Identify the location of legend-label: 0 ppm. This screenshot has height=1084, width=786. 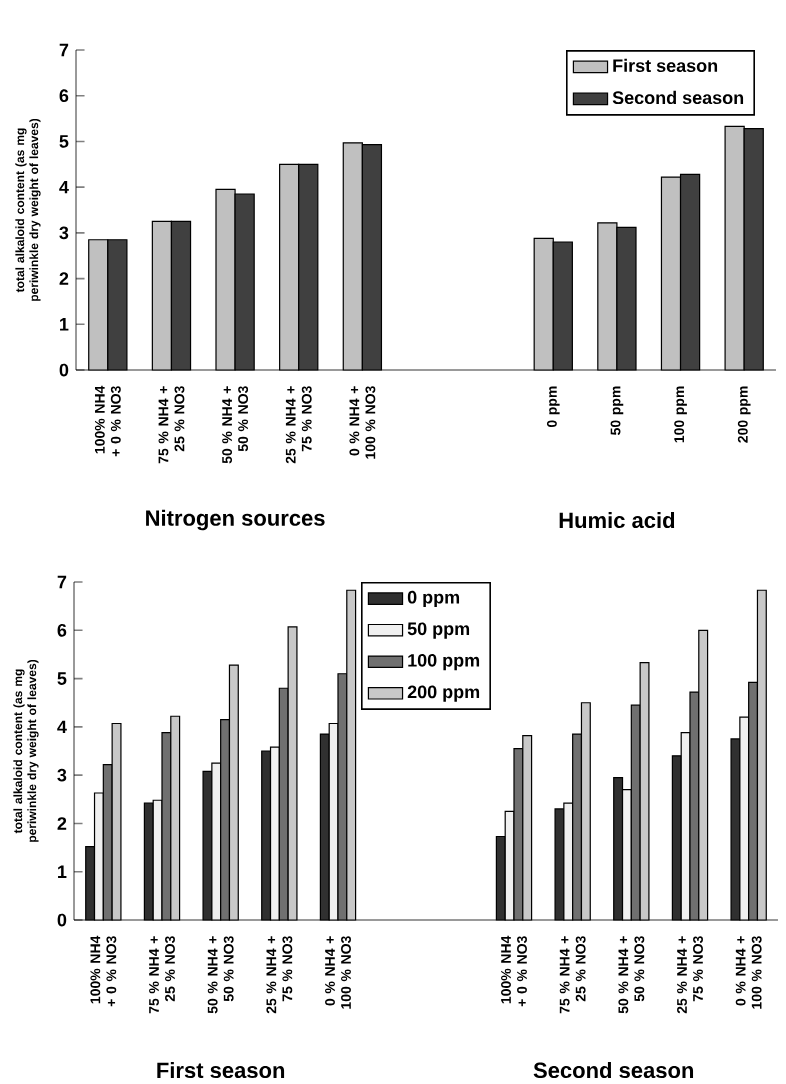
(433, 599).